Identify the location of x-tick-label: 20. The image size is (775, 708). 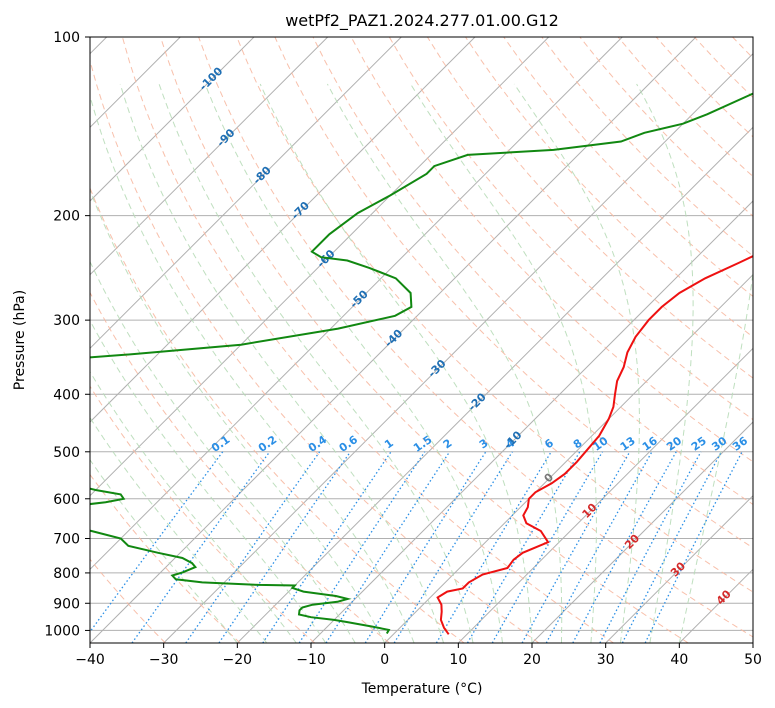
(532, 660).